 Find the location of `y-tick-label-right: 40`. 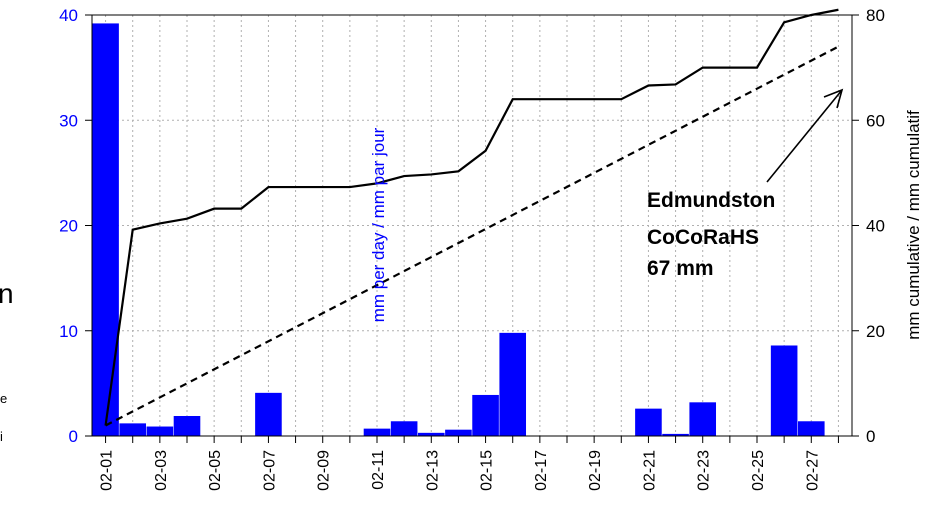

y-tick-label-right: 40 is located at coordinates (875, 226).